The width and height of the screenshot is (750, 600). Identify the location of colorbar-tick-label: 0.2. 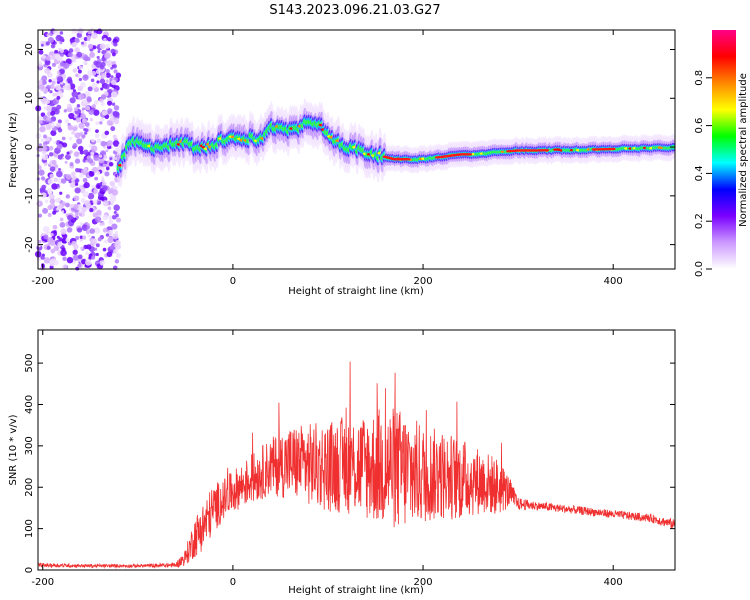
(699, 221).